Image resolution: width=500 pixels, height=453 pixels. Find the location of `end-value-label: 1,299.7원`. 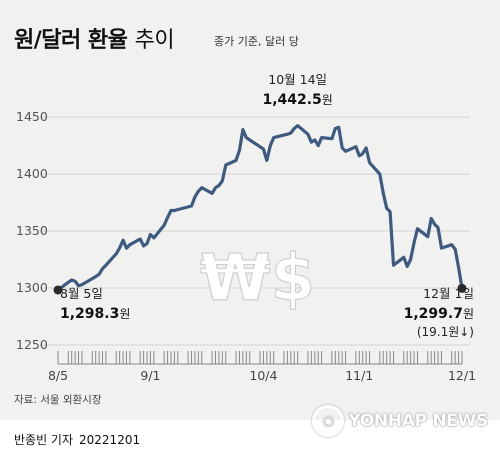

end-value-label: 1,299.7원 is located at coordinates (439, 314).